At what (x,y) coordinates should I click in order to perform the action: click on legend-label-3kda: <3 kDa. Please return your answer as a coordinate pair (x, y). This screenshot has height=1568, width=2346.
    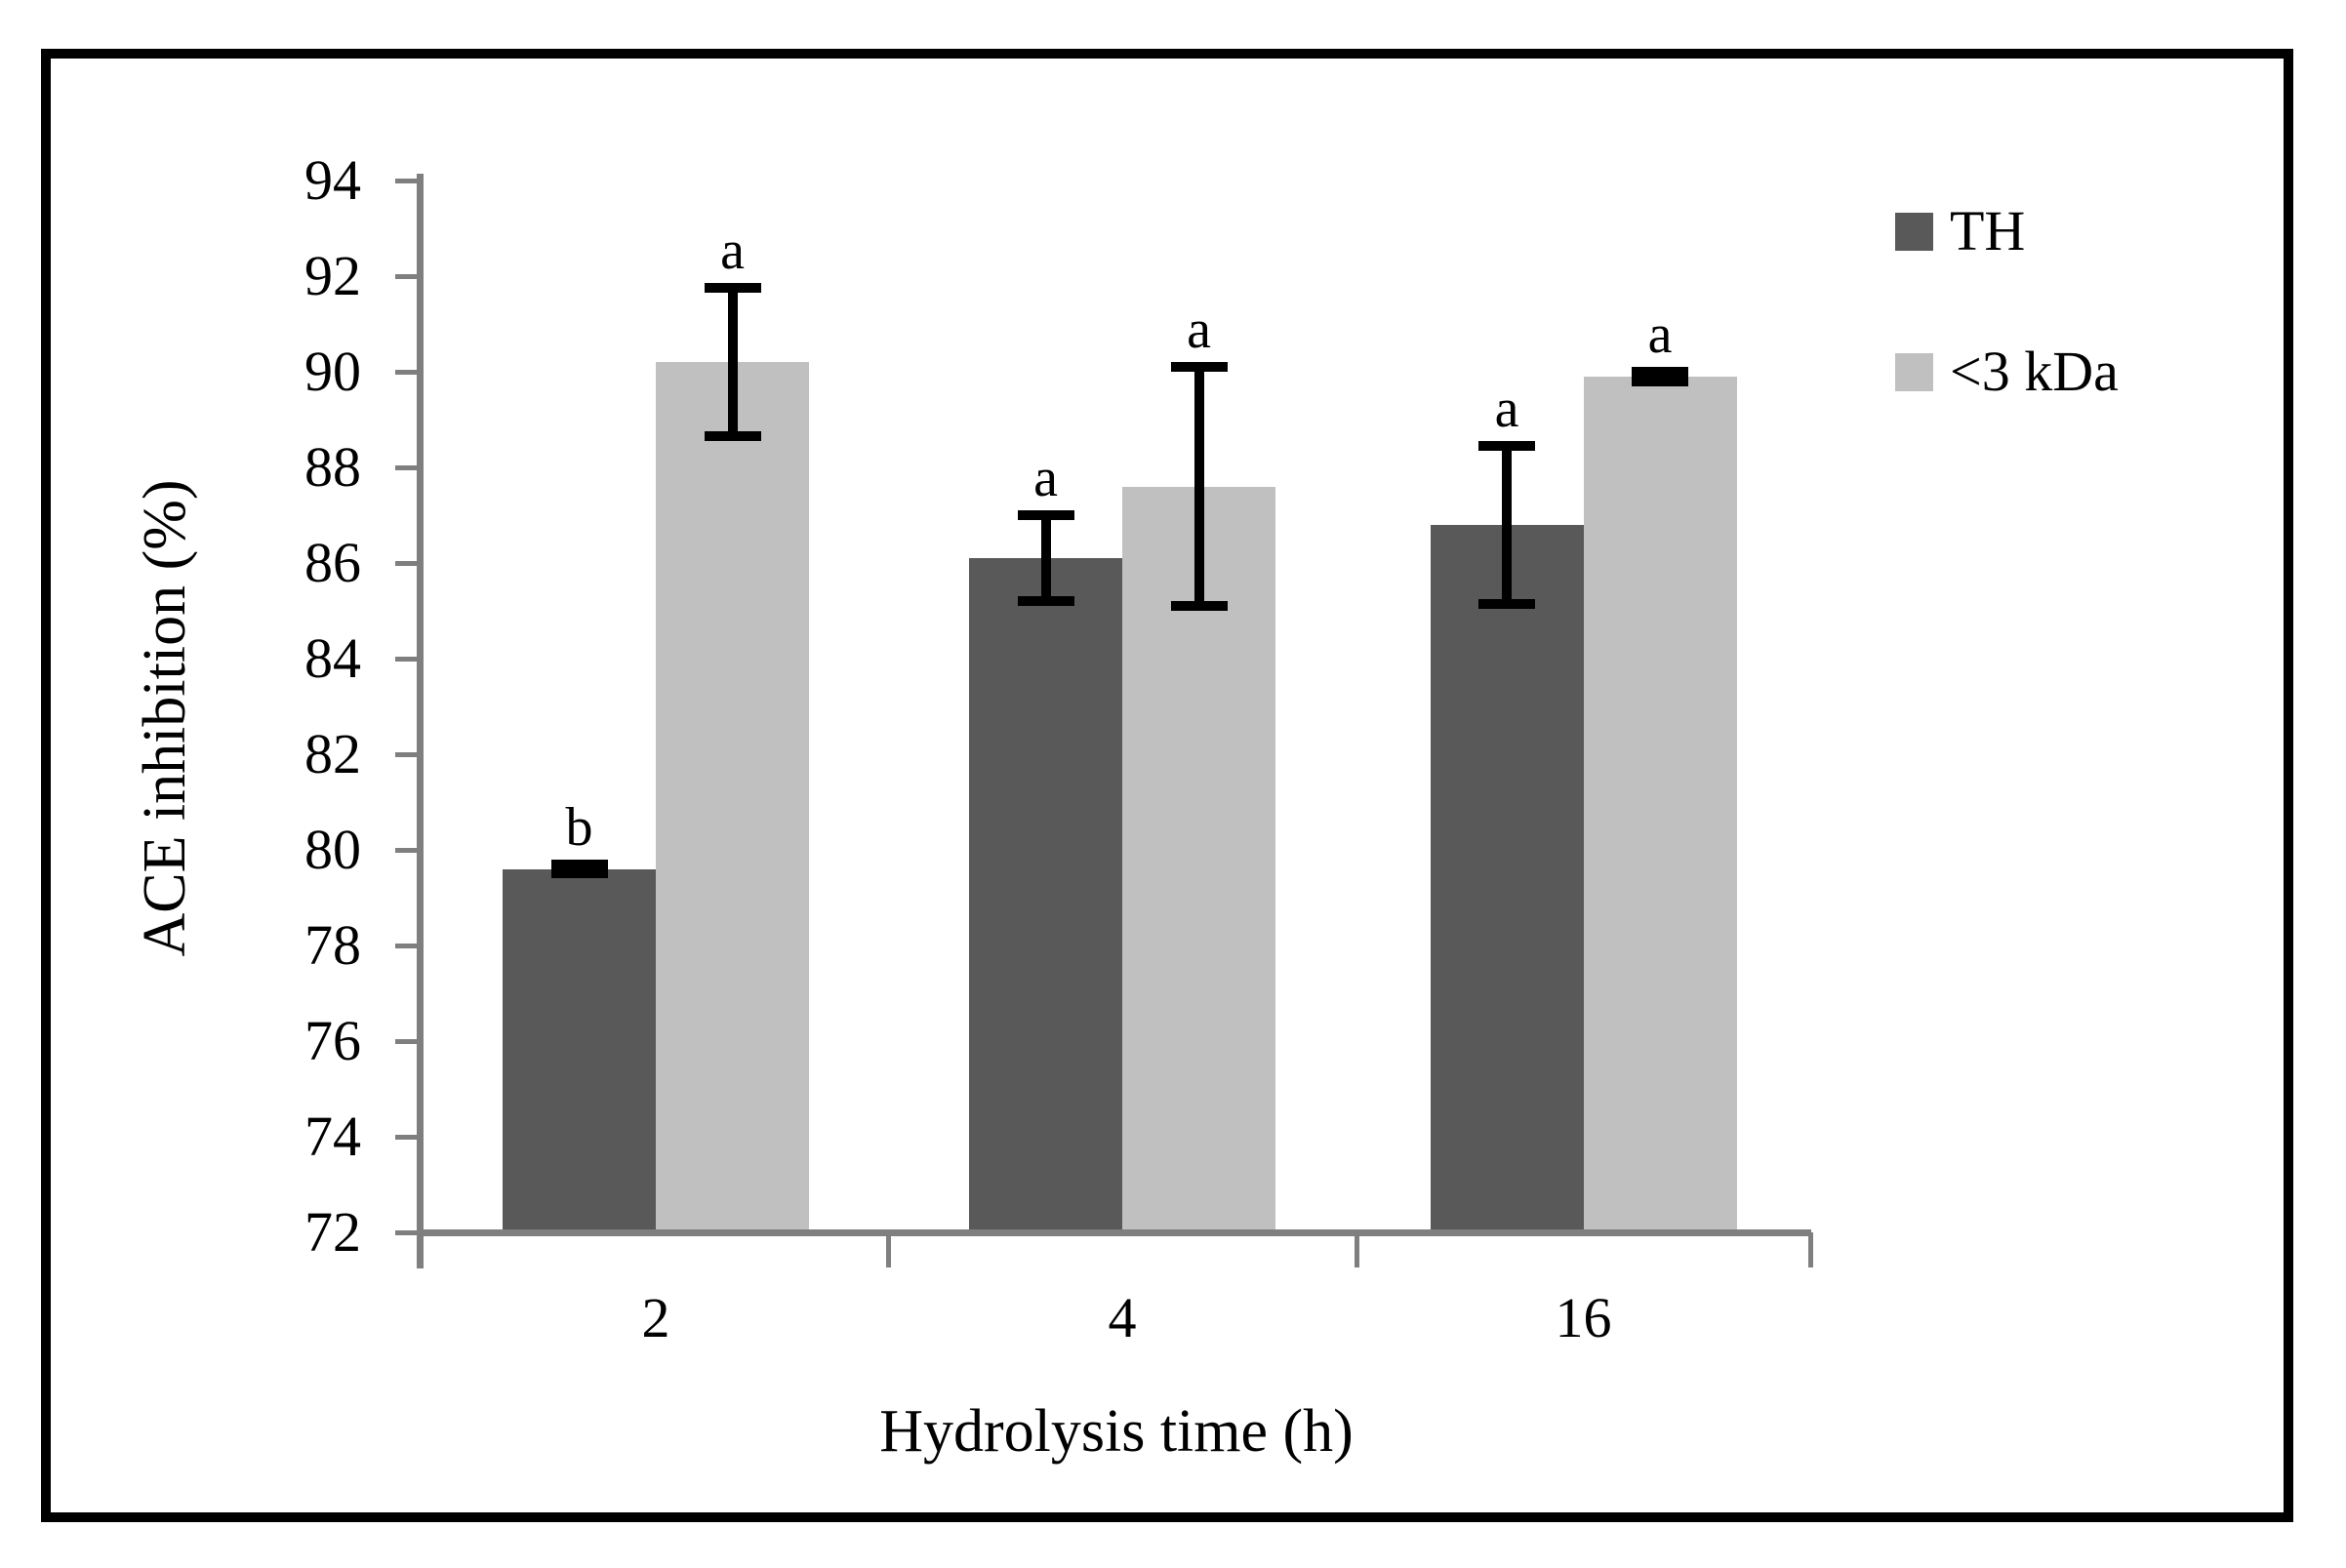
    Looking at the image, I should click on (2034, 371).